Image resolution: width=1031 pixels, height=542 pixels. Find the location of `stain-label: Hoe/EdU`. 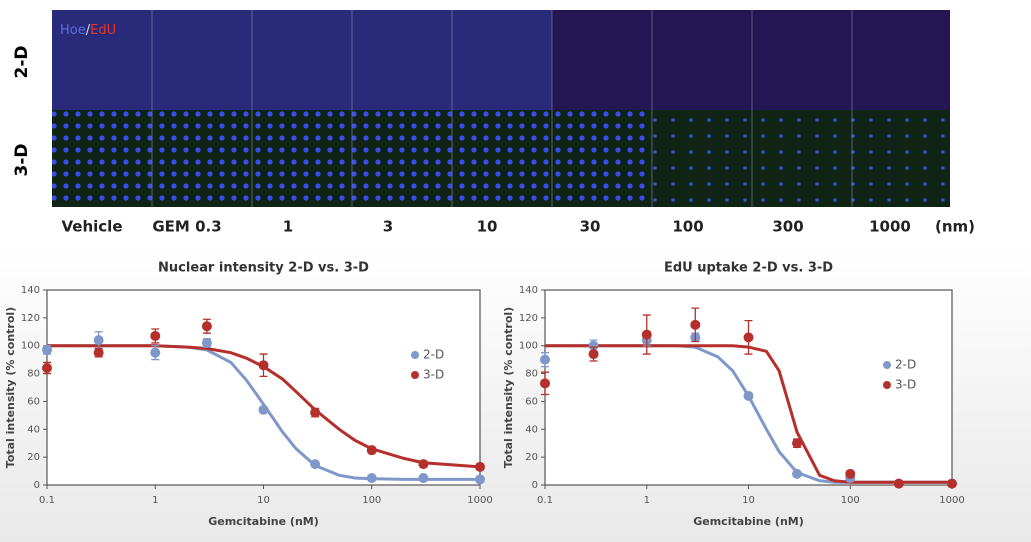

stain-label: Hoe/EdU is located at coordinates (88, 30).